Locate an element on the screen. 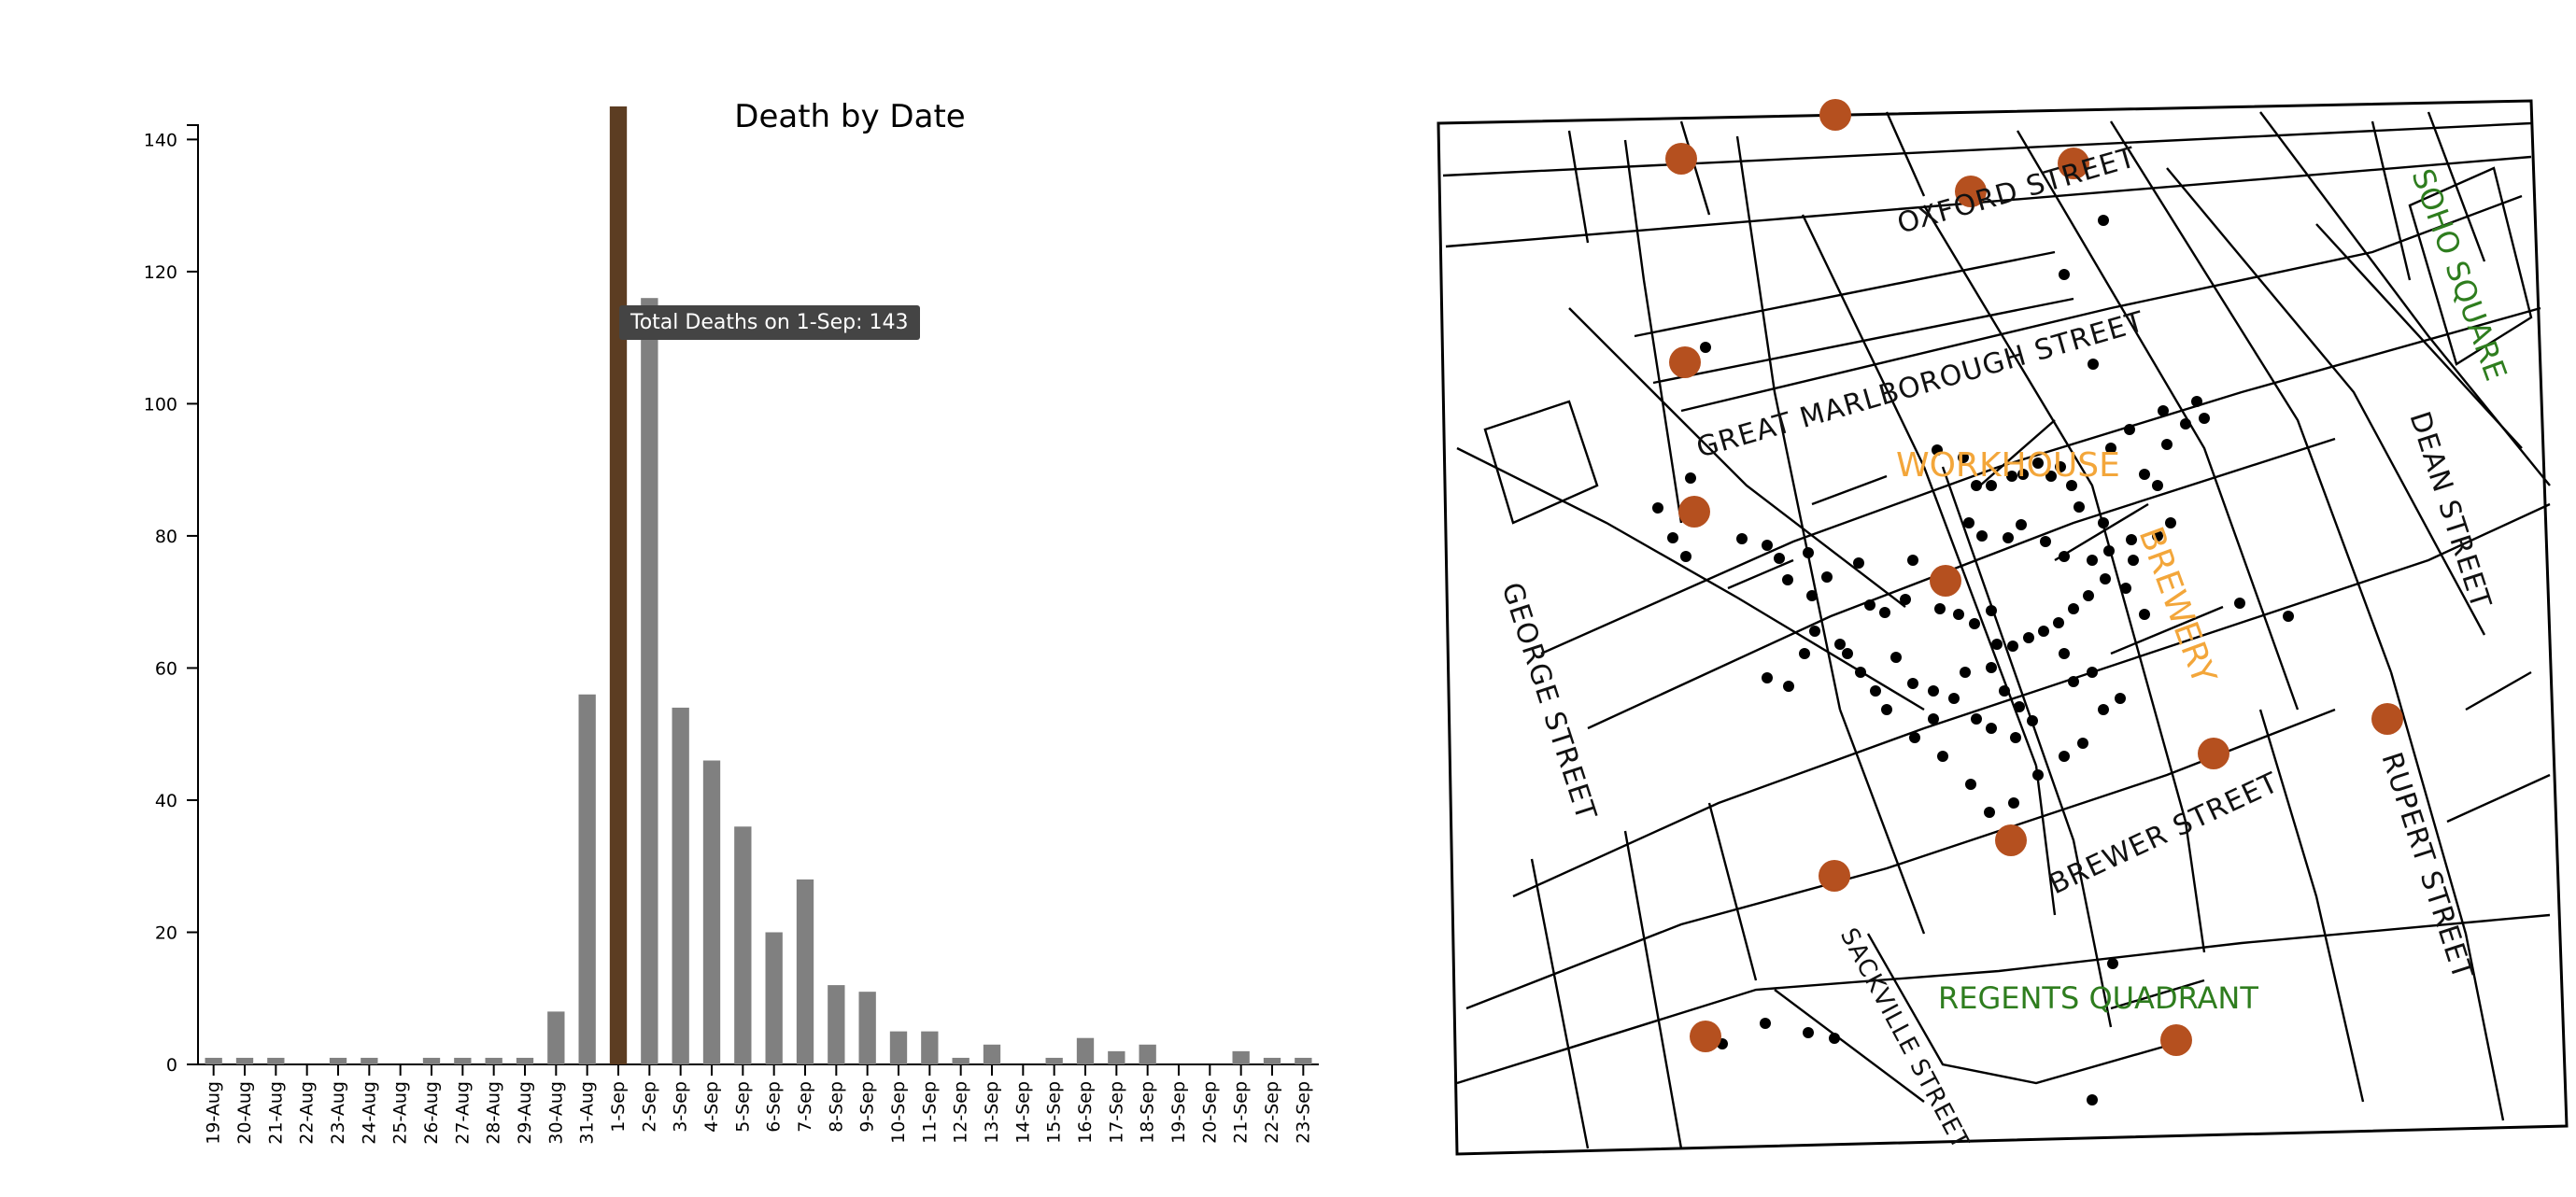 The image size is (2576, 1197). bar-20-Aug is located at coordinates (244, 1060).